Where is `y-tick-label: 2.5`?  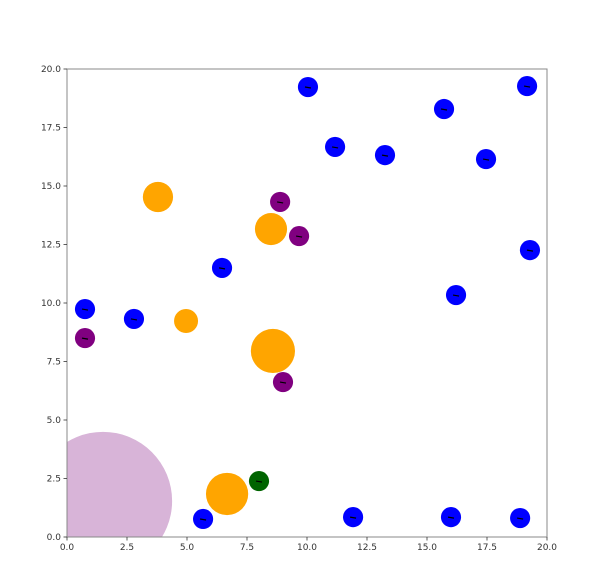 y-tick-label: 2.5 is located at coordinates (54, 480).